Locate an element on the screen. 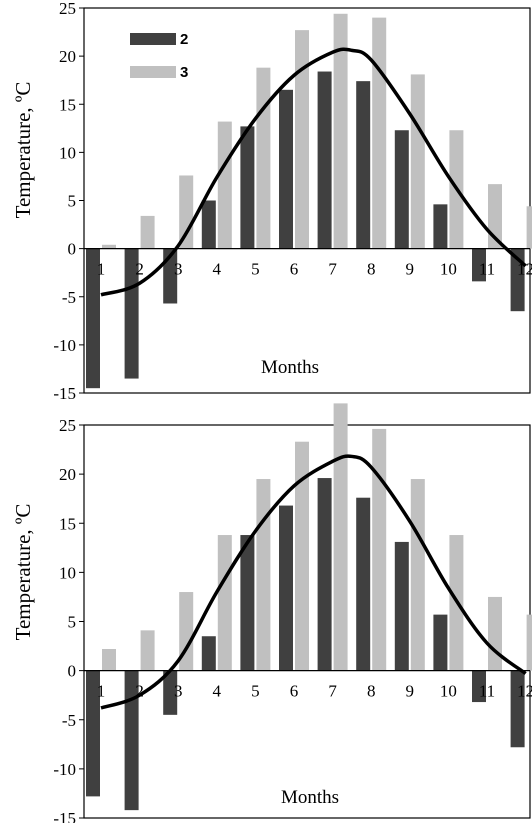  legend-label-2: 2 is located at coordinates (184, 39).